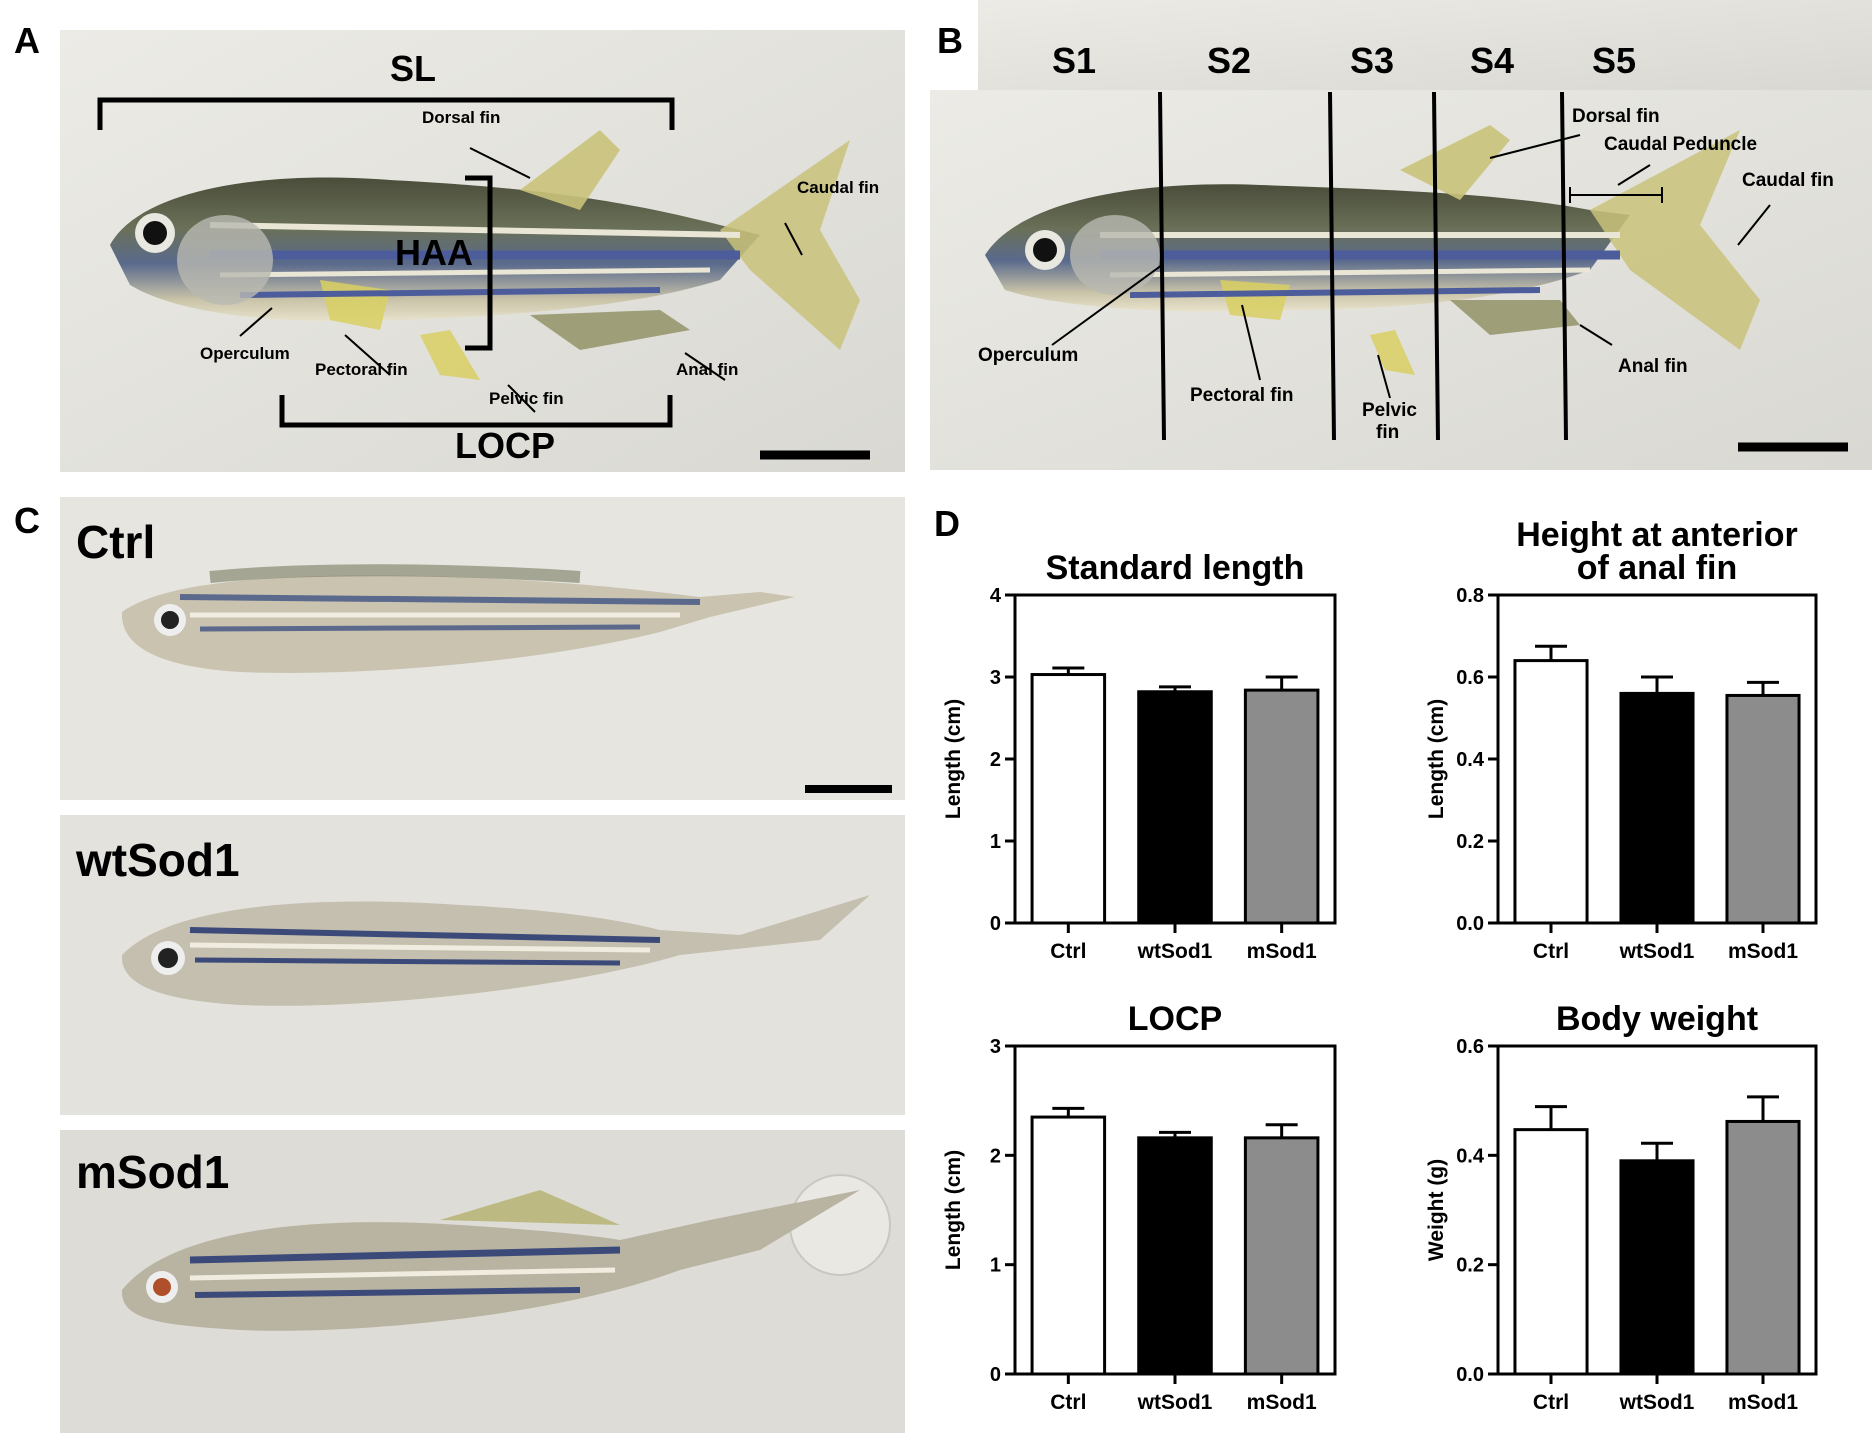 The width and height of the screenshot is (1872, 1438). What do you see at coordinates (458, 618) in the screenshot?
I see `fish-ctrl-illustration` at bounding box center [458, 618].